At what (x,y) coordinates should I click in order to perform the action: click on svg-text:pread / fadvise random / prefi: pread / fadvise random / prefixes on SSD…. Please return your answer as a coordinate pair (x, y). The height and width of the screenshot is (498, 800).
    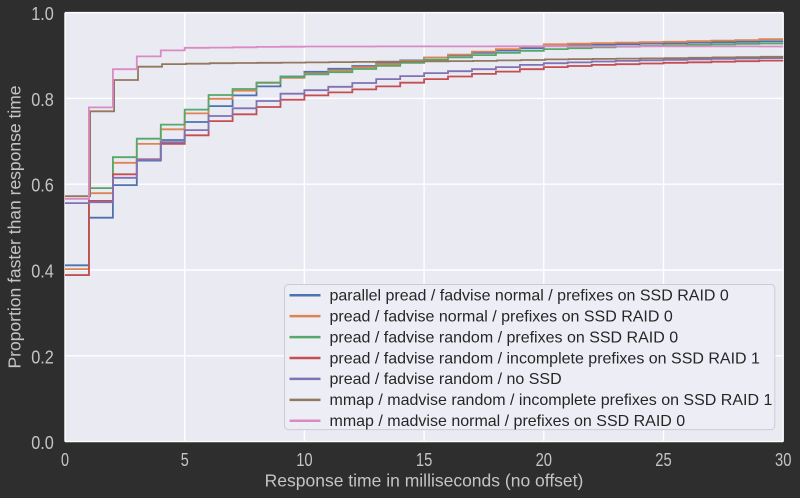
    Looking at the image, I should click on (504, 337).